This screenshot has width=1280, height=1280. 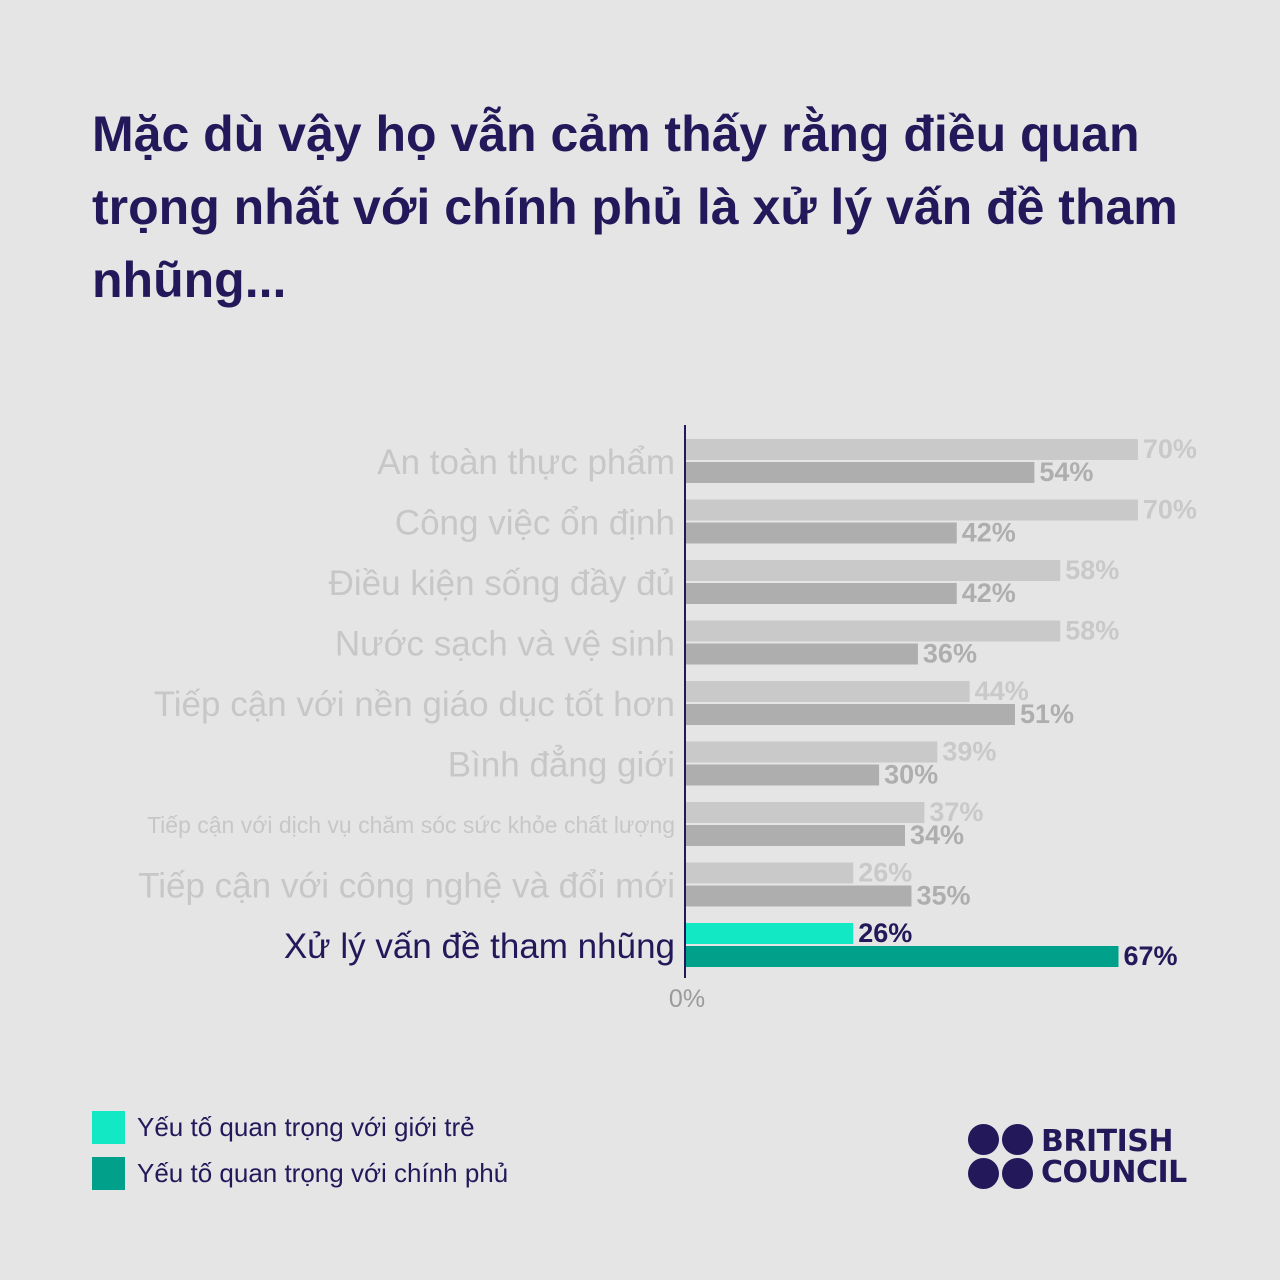 What do you see at coordinates (950, 654) in the screenshot?
I see `data-label: 36%` at bounding box center [950, 654].